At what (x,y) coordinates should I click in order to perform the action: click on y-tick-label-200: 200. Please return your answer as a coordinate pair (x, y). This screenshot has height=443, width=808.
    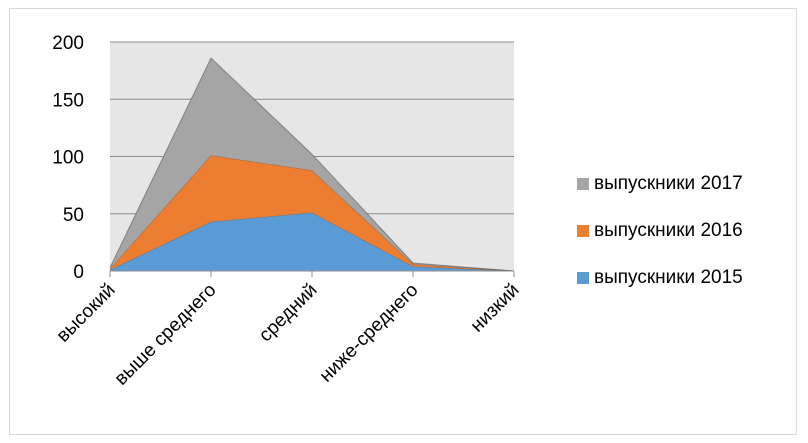
    Looking at the image, I should click on (68, 43).